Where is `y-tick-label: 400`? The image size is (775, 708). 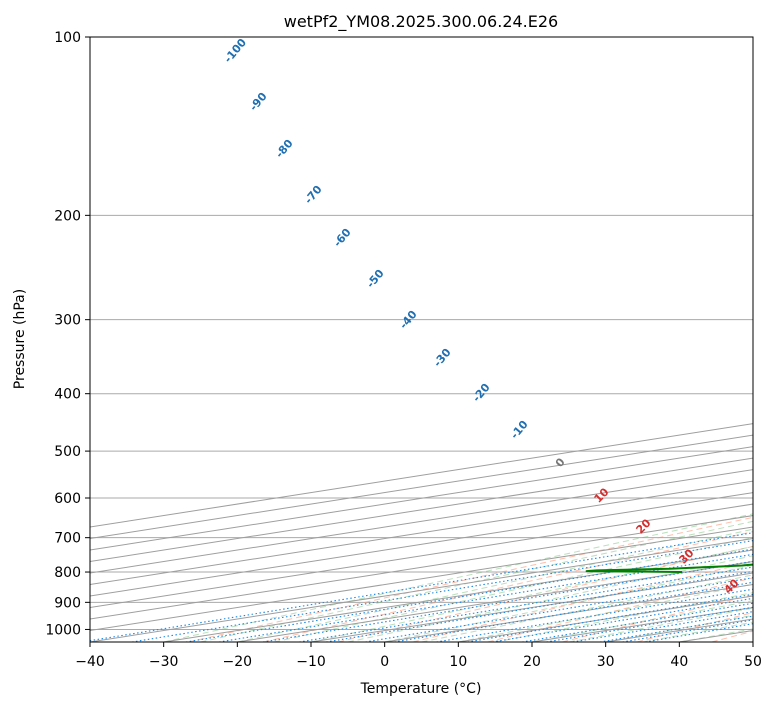
y-tick-label: 400 is located at coordinates (67, 395).